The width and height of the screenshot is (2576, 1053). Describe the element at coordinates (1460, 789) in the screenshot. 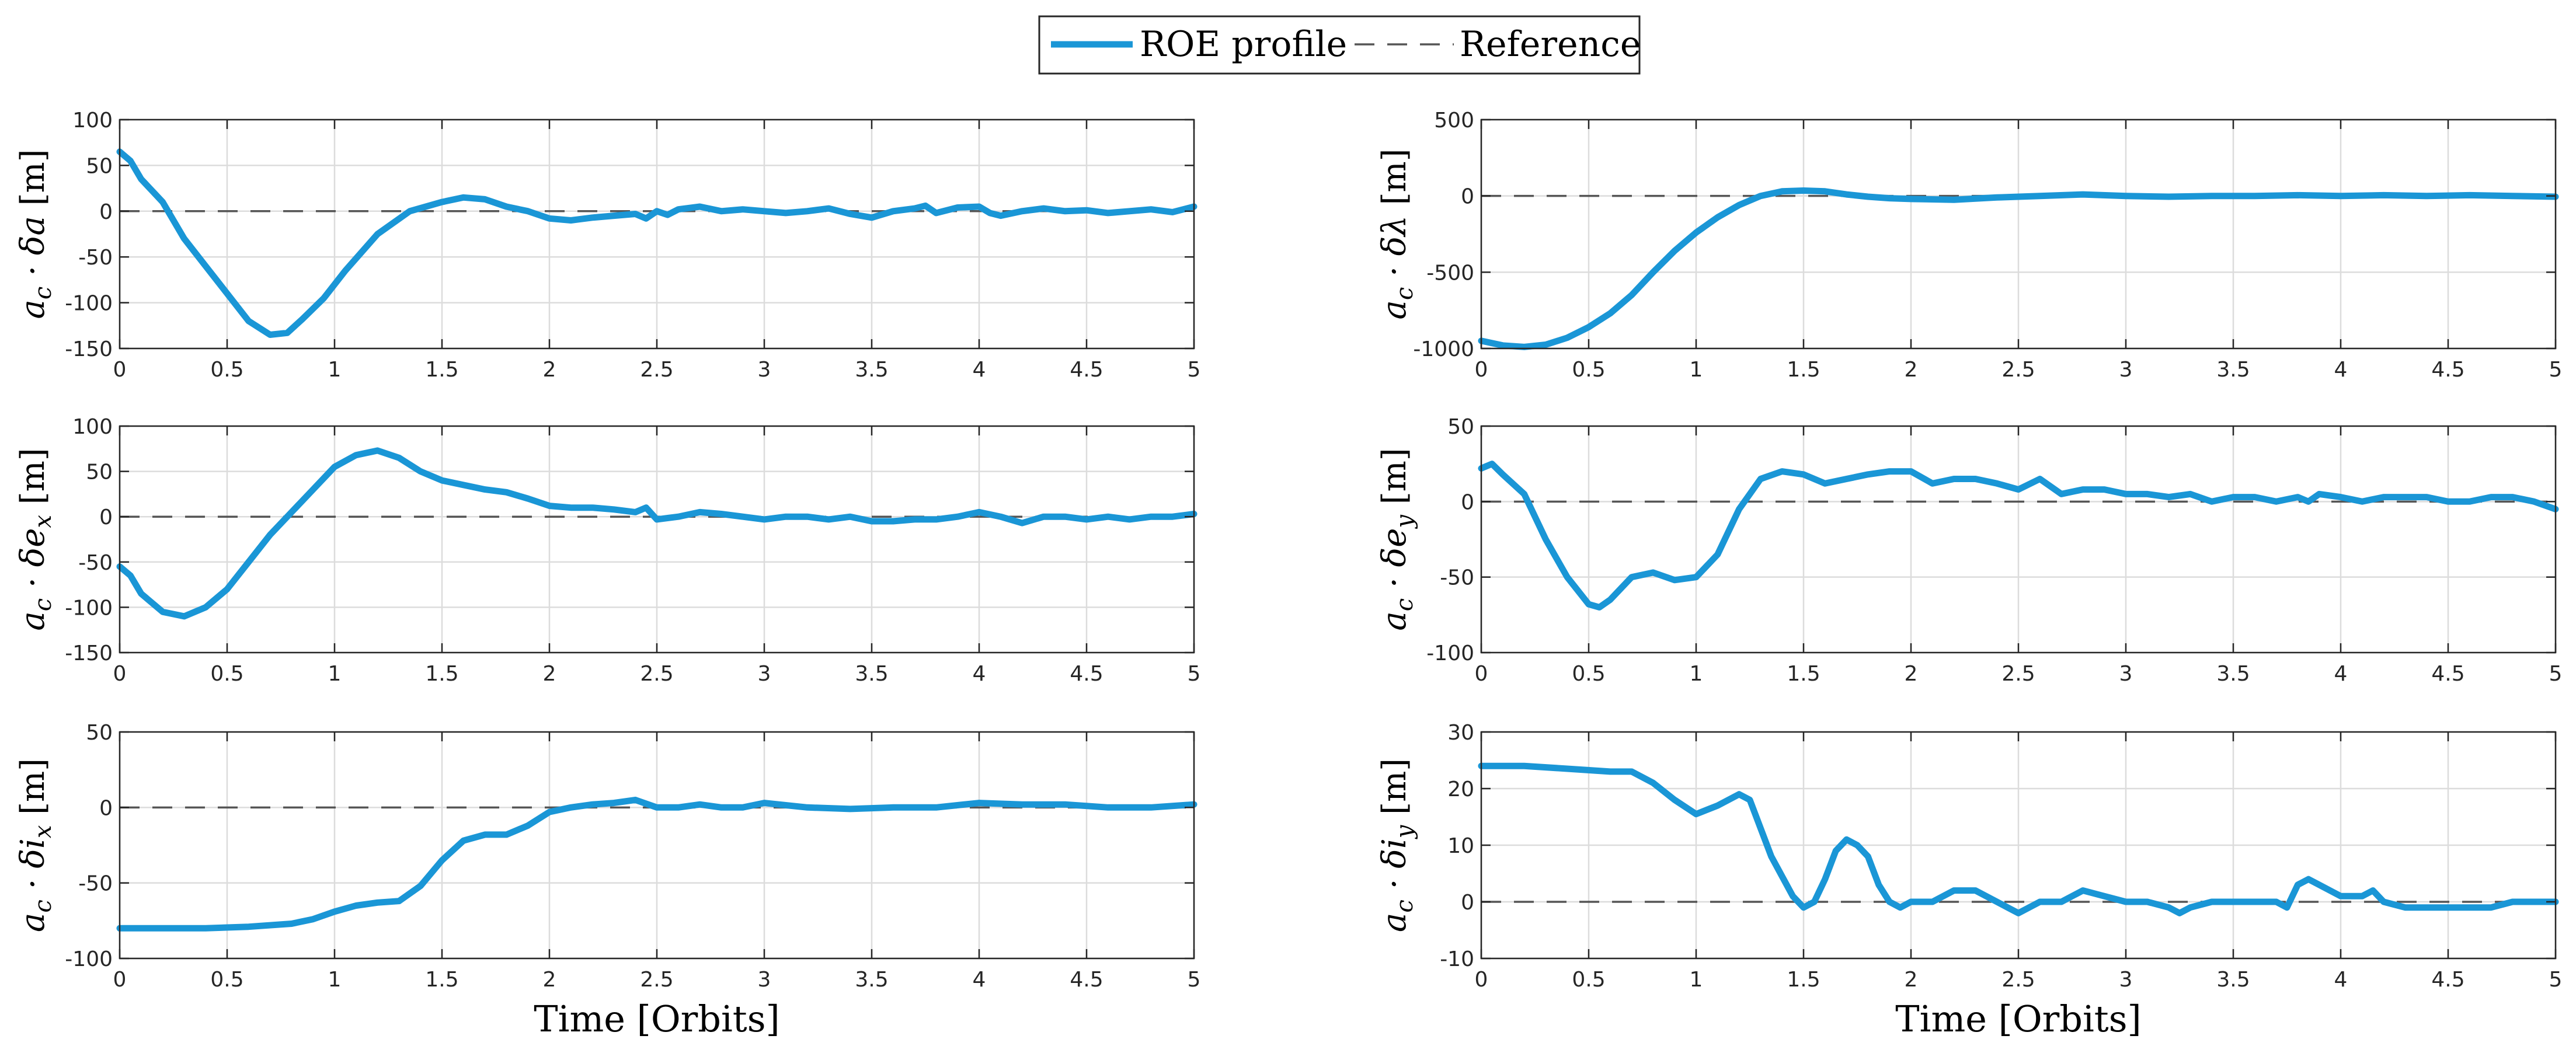

I see `y-tick-label: 20` at that location.